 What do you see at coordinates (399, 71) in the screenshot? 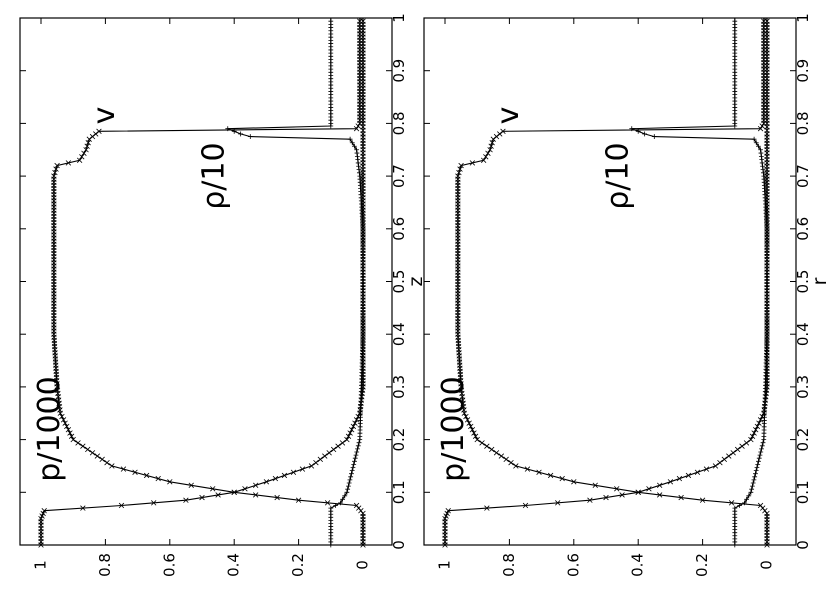
I see `x-tick-label: 0.9` at bounding box center [399, 71].